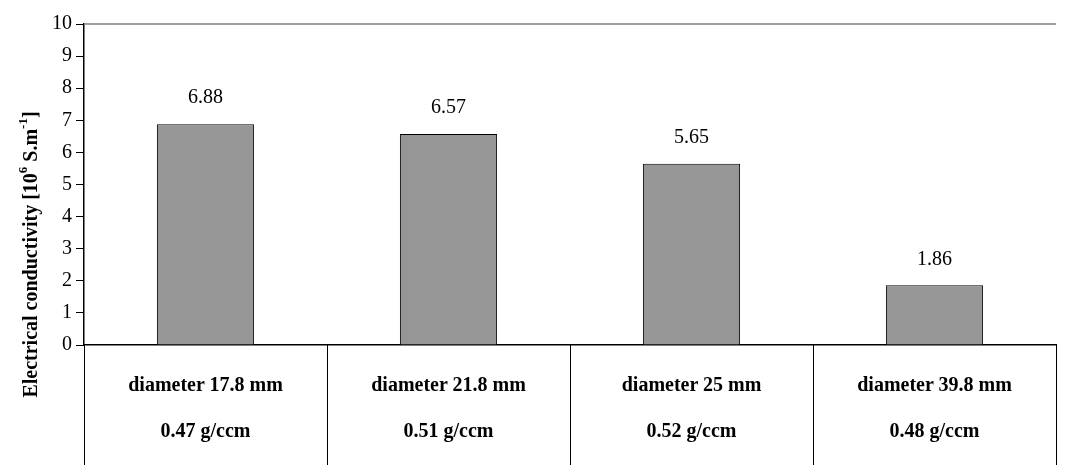 This screenshot has width=1068, height=473. Describe the element at coordinates (67, 118) in the screenshot. I see `y-tick-label: 7` at that location.